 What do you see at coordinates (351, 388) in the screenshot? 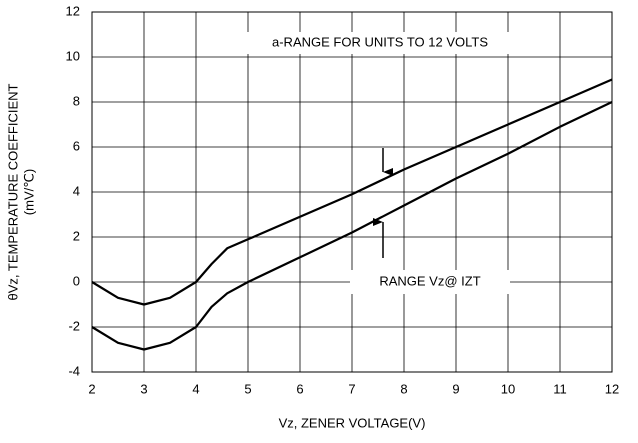
I see `x-tick-label: 7` at bounding box center [351, 388].